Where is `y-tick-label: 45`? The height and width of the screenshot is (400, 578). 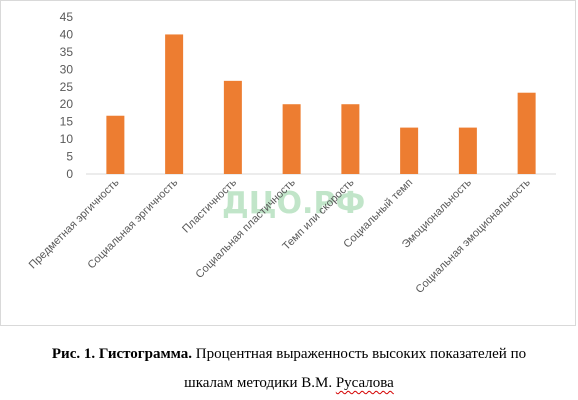 y-tick-label: 45 is located at coordinates (67, 17).